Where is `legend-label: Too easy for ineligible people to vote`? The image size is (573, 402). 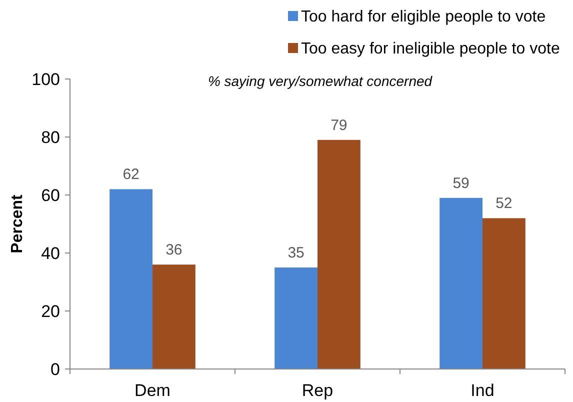 legend-label: Too easy for ineligible people to vote is located at coordinates (430, 49).